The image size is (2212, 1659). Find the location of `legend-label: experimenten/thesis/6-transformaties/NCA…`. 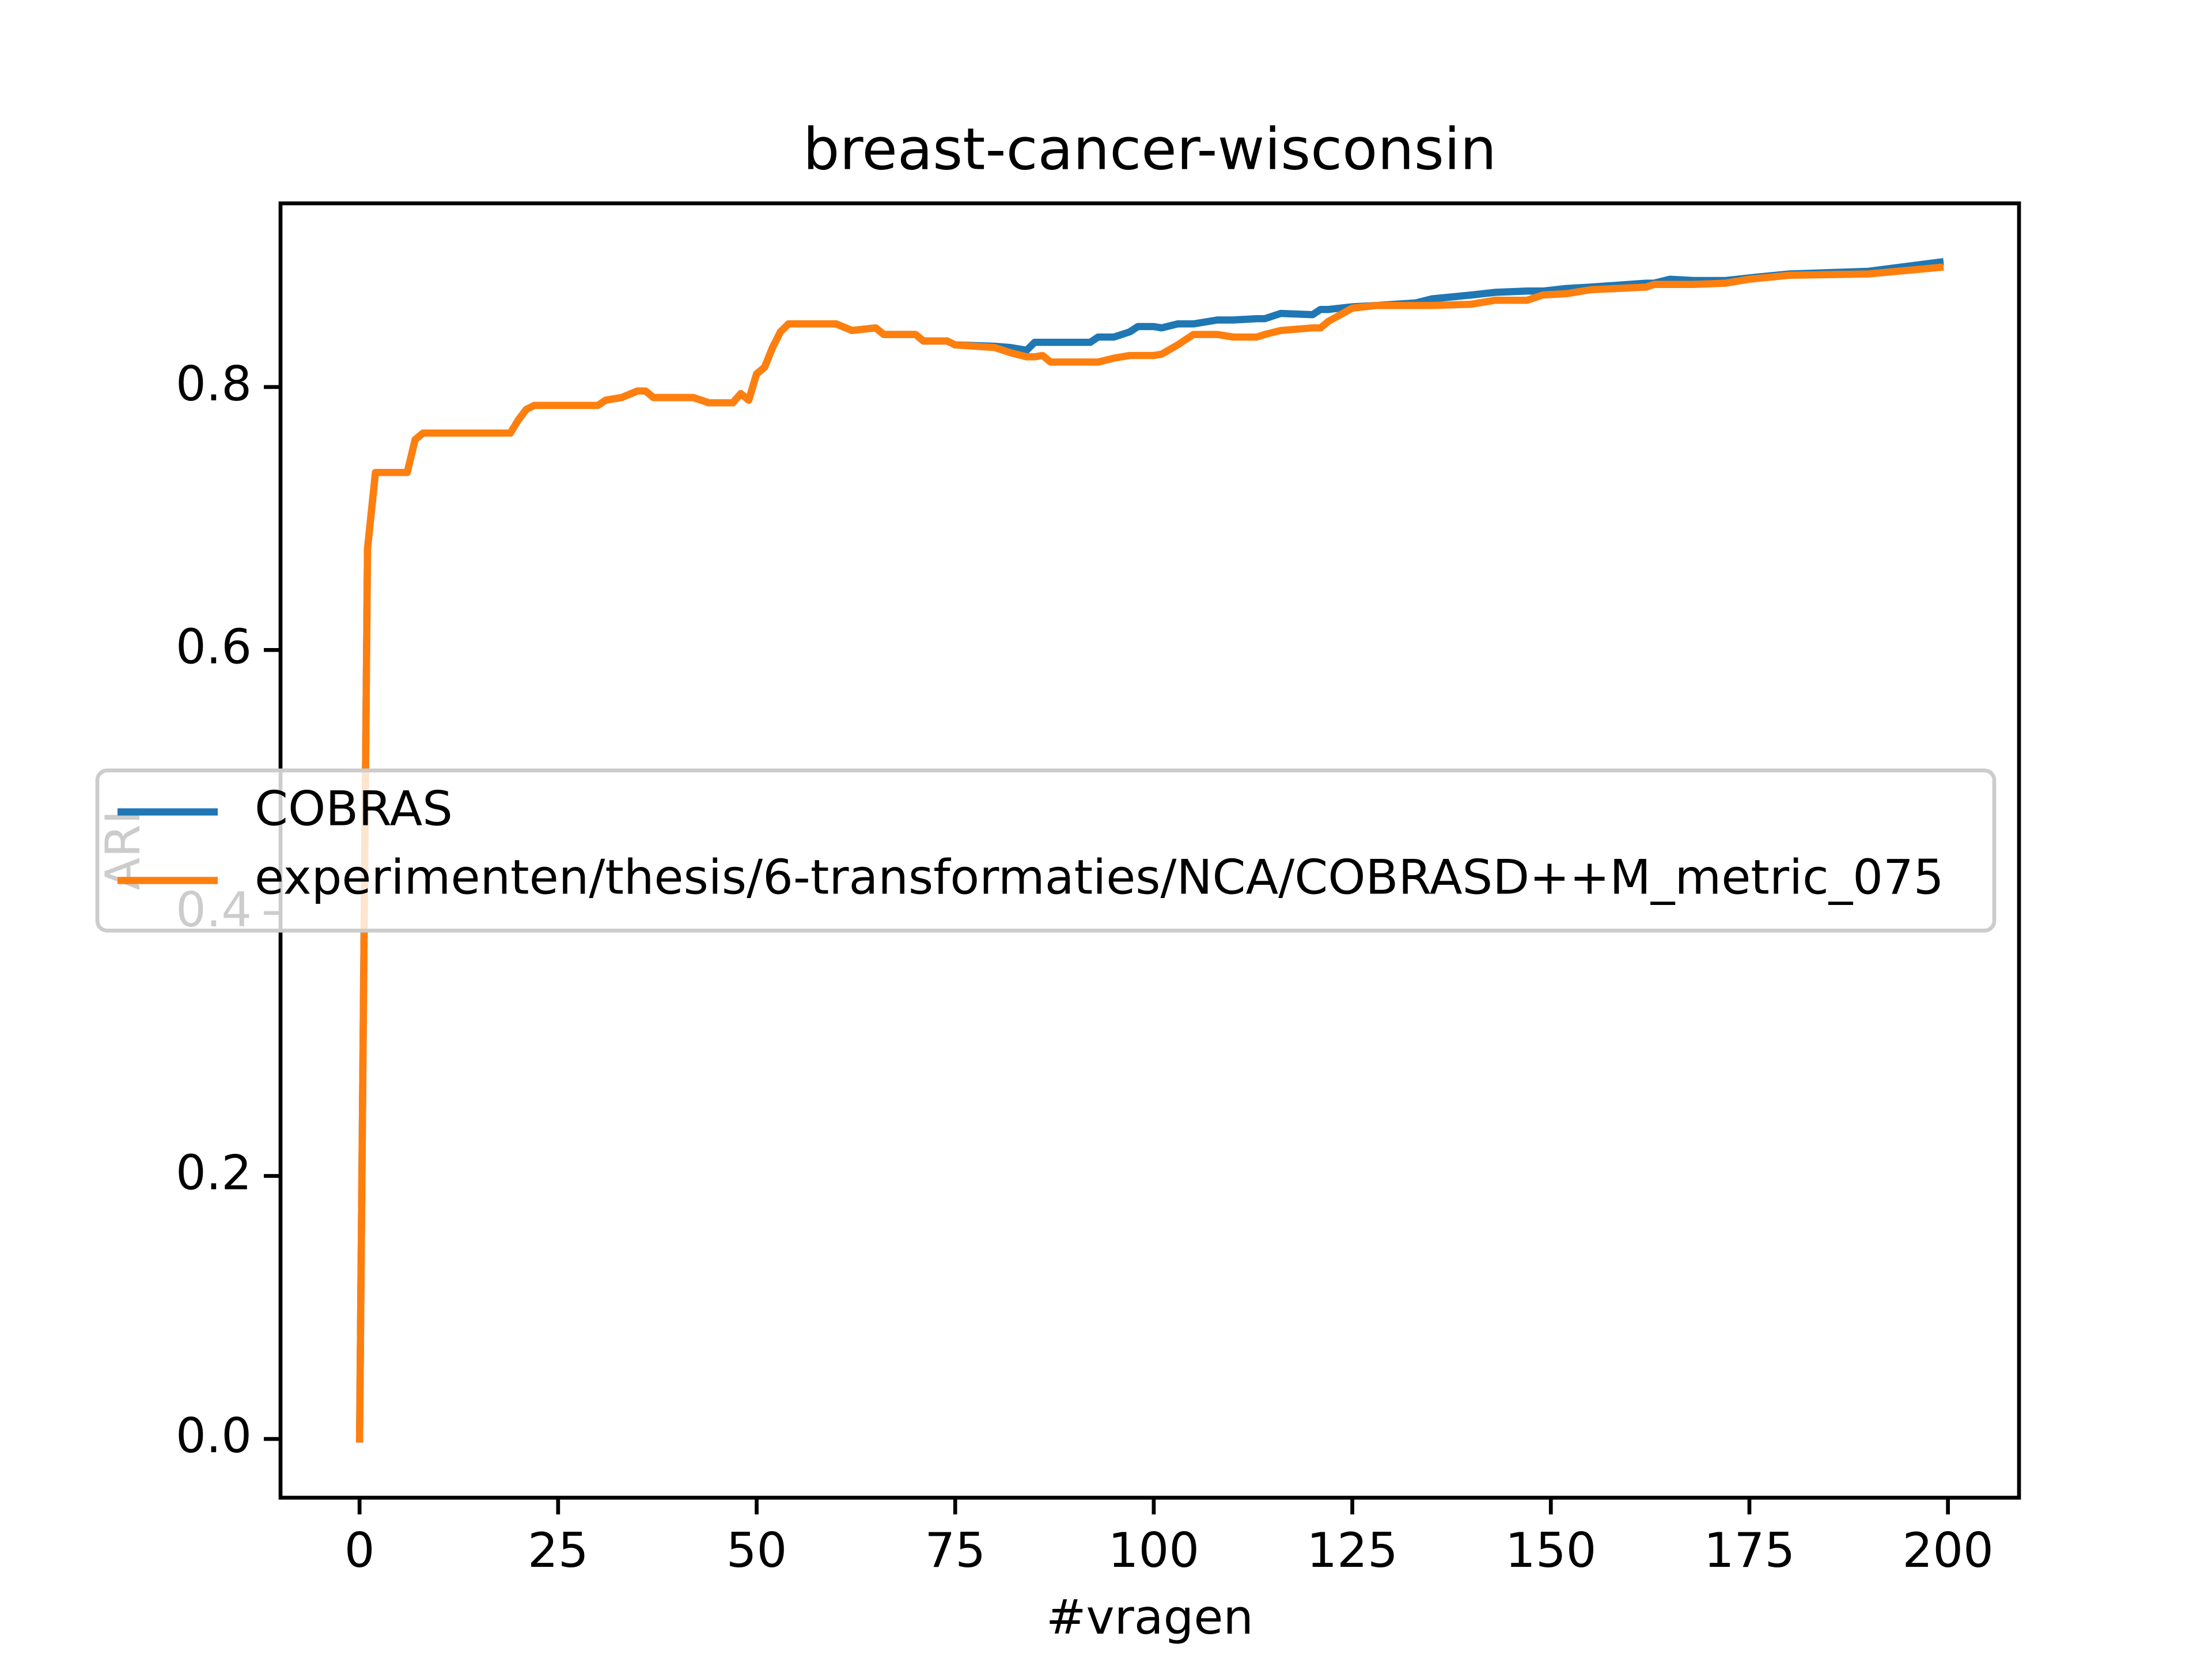

legend-label: experimenten/thesis/6-transformaties/NCA… is located at coordinates (1099, 877).